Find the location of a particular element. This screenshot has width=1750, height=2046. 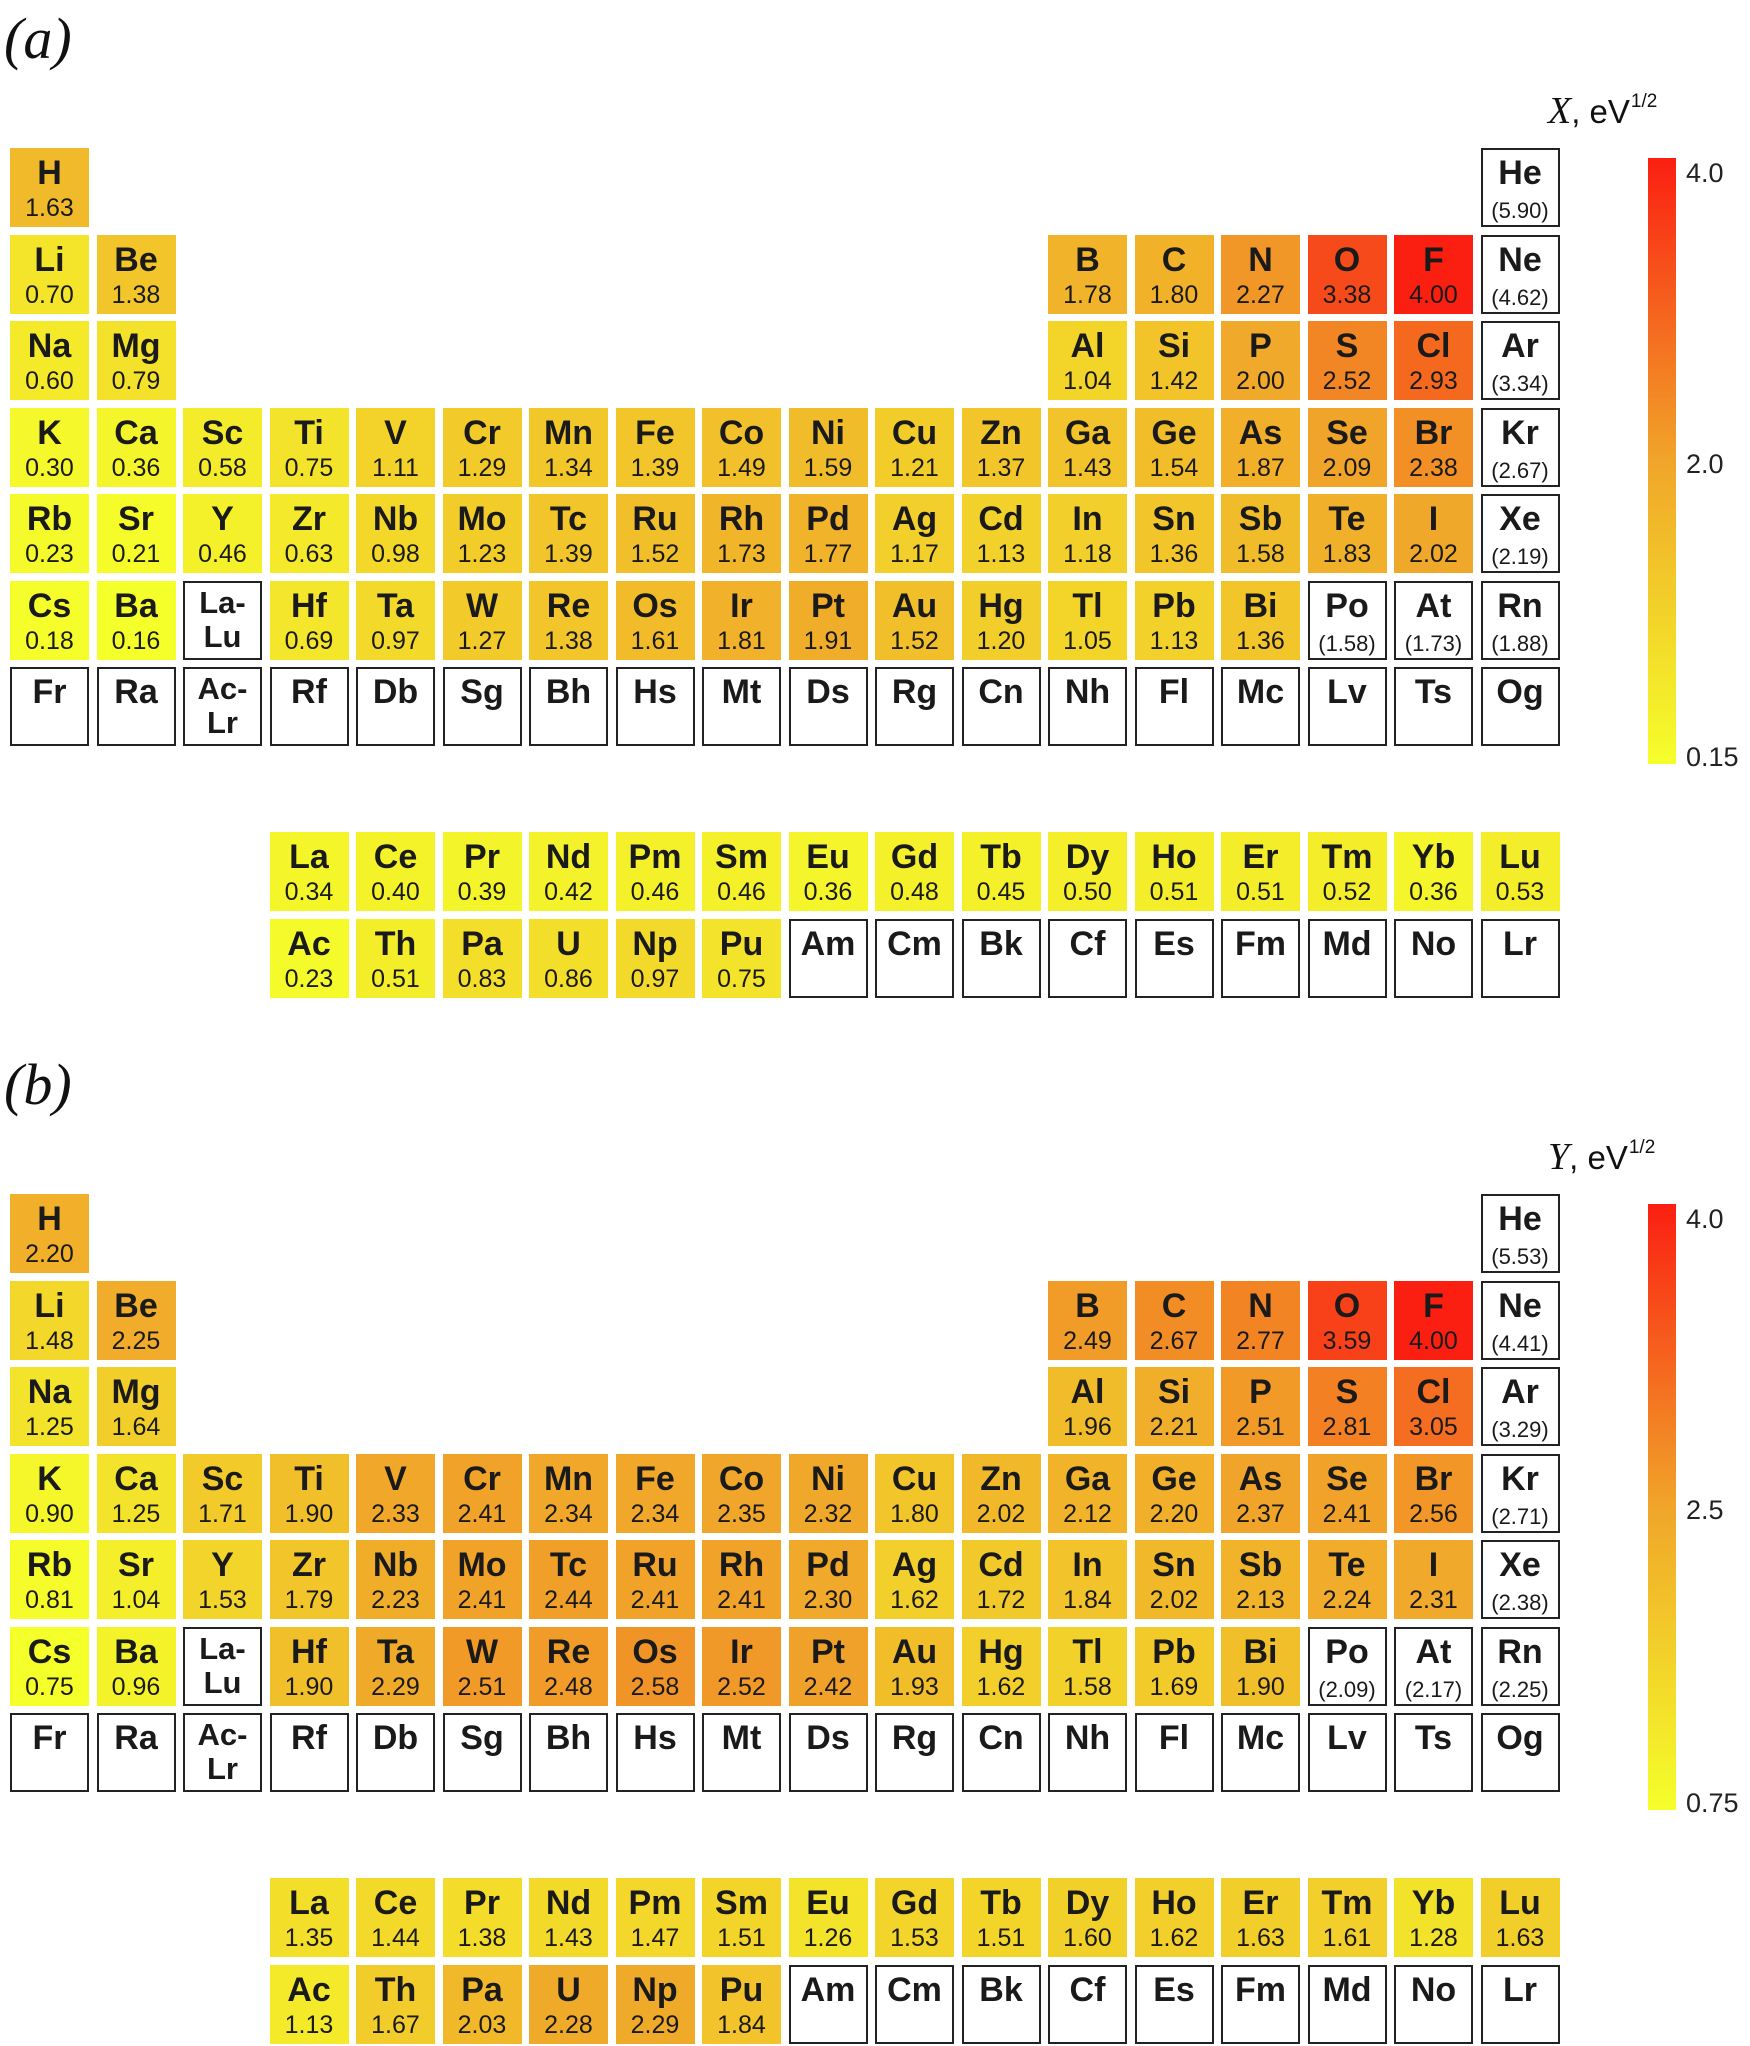

element-cell-es: Es is located at coordinates (1174, 958).